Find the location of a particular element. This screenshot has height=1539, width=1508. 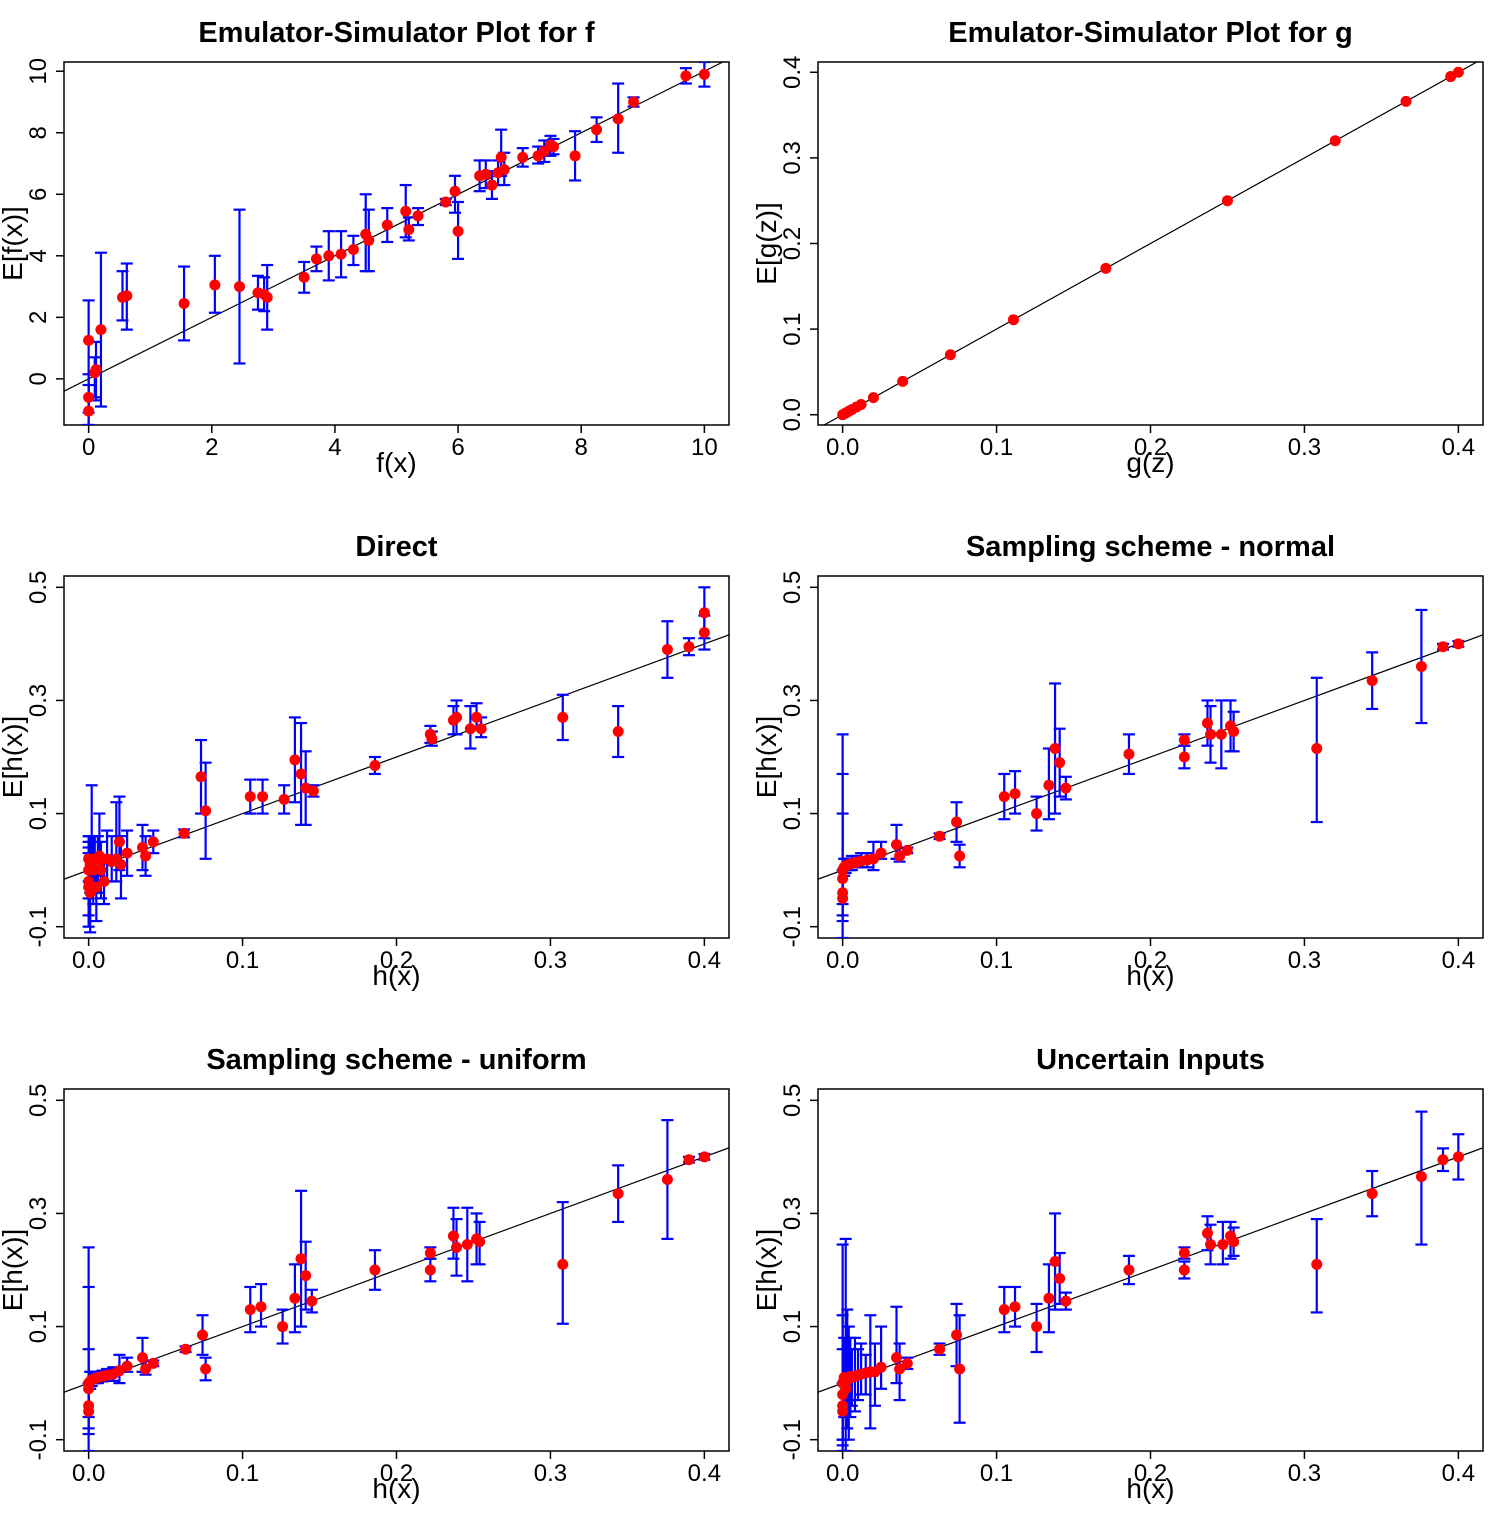

x-tick-label: 6 is located at coordinates (457, 447).